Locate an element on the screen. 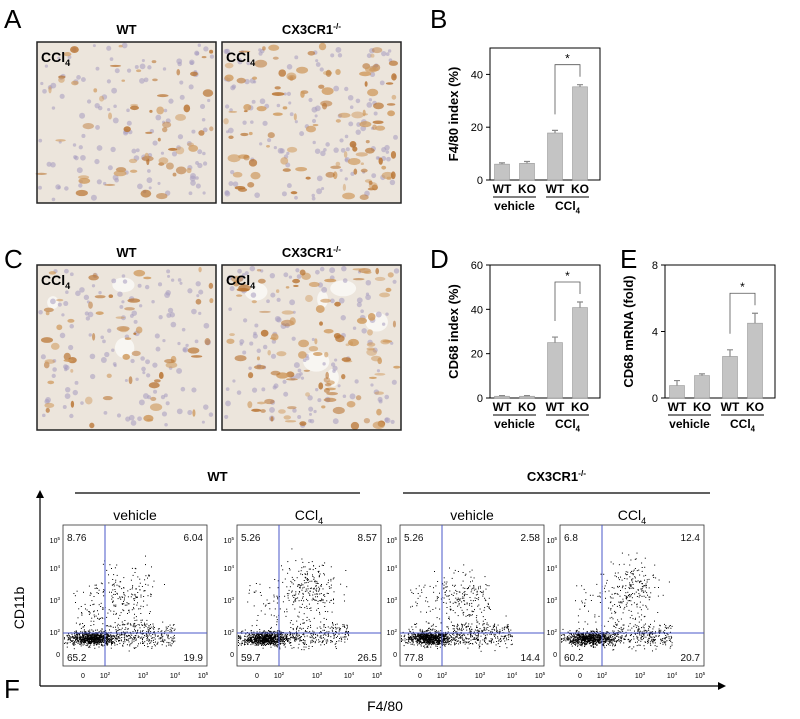  x-tick-label: KO is located at coordinates (702, 407).